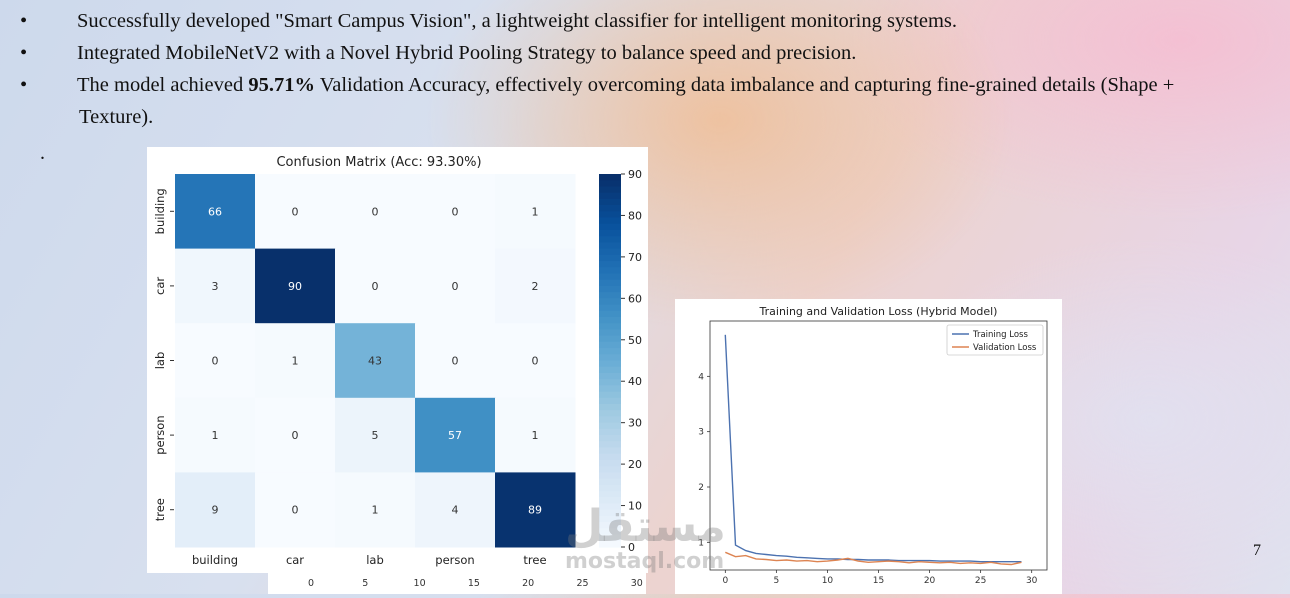 The height and width of the screenshot is (598, 1290). What do you see at coordinates (457, 583) in the screenshot?
I see `partial-chart-strip: 0 5 10 15 20 25 30` at bounding box center [457, 583].